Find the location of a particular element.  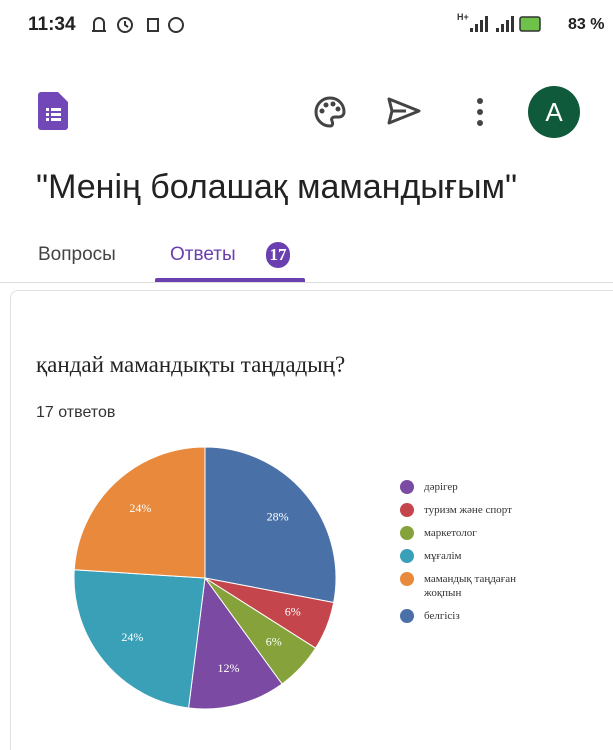

tab-indicator is located at coordinates (230, 280).